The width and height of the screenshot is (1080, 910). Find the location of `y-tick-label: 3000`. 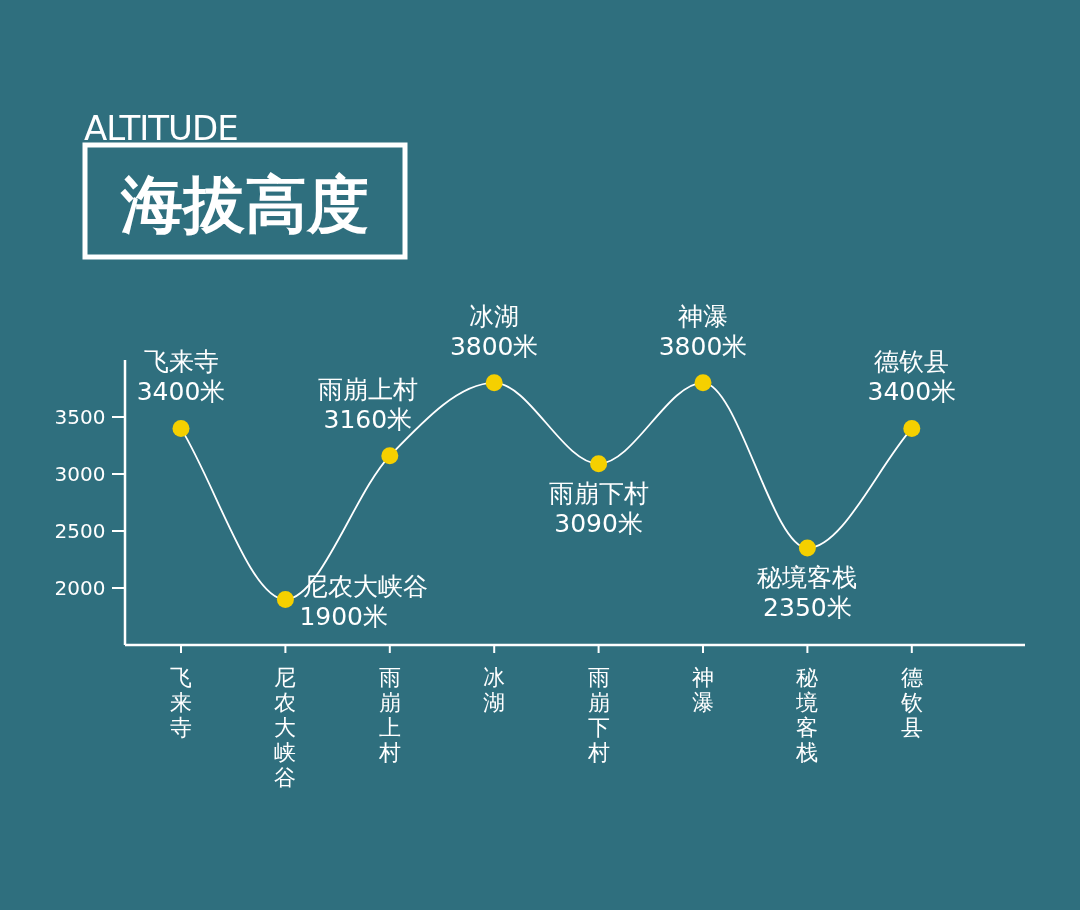

y-tick-label: 3000 is located at coordinates (80, 474).